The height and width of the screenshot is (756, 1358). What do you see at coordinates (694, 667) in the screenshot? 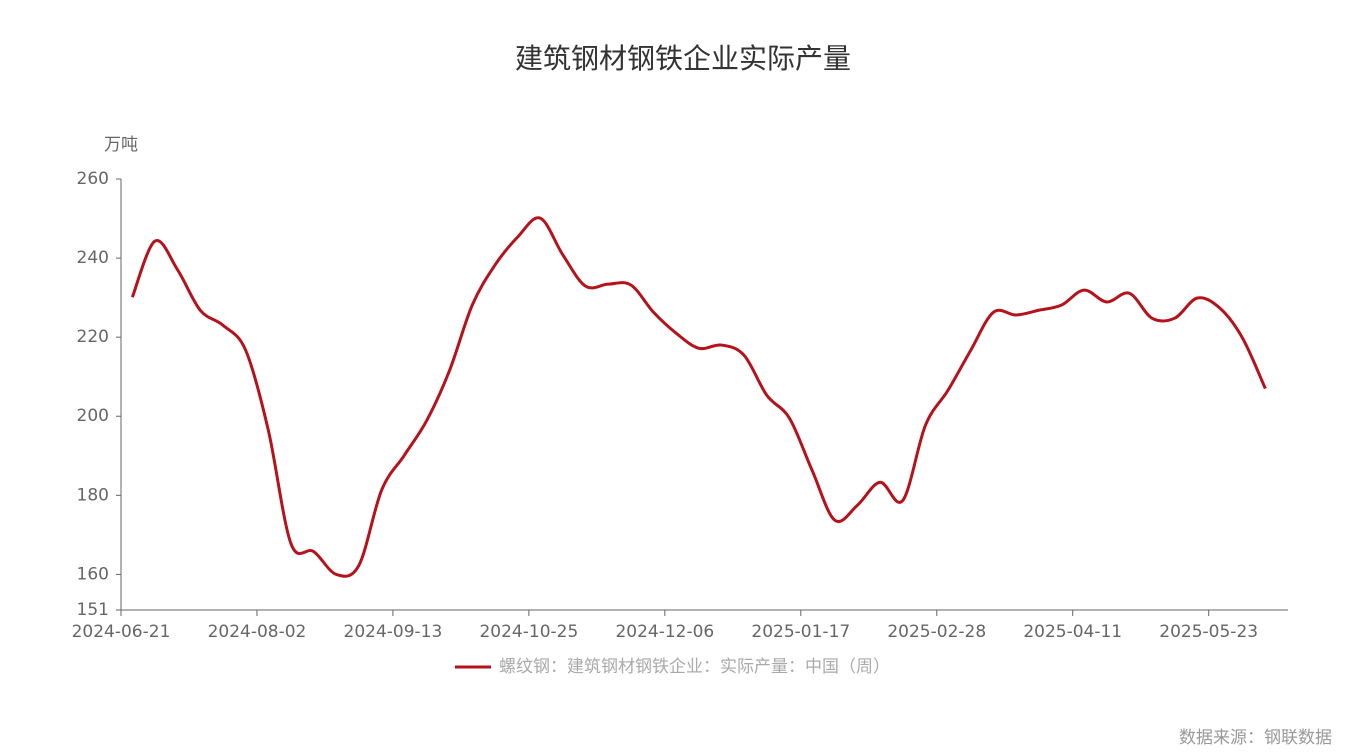
I see `legend-label: 螺纹钢：建筑钢材钢铁企业：实际产量：中国（周）` at bounding box center [694, 667].